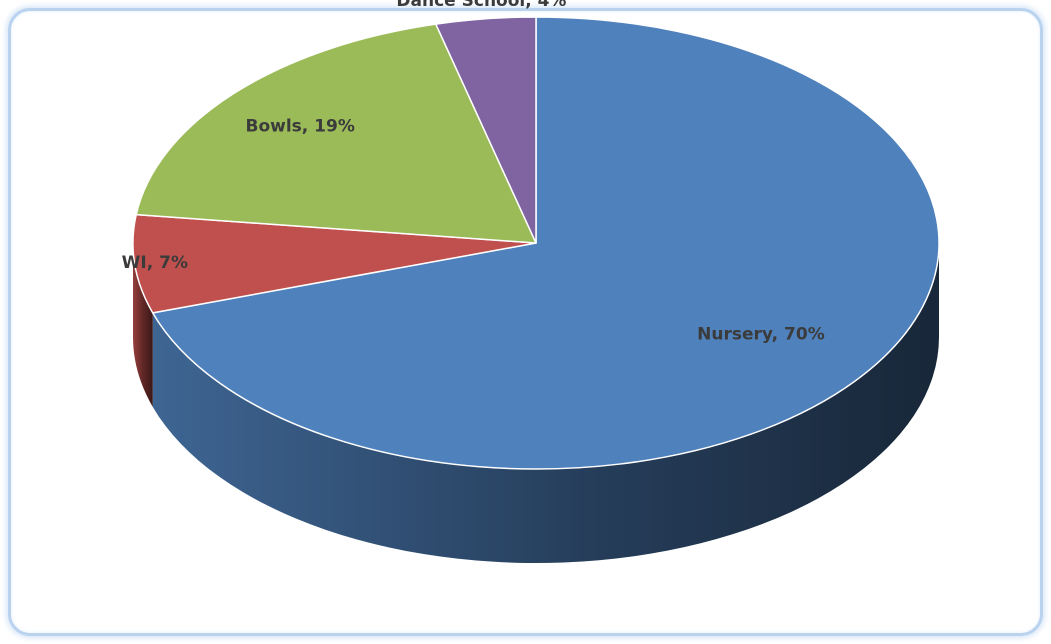  Describe the element at coordinates (300, 126) in the screenshot. I see `data-label-bowls: Bowls, 19%` at that location.